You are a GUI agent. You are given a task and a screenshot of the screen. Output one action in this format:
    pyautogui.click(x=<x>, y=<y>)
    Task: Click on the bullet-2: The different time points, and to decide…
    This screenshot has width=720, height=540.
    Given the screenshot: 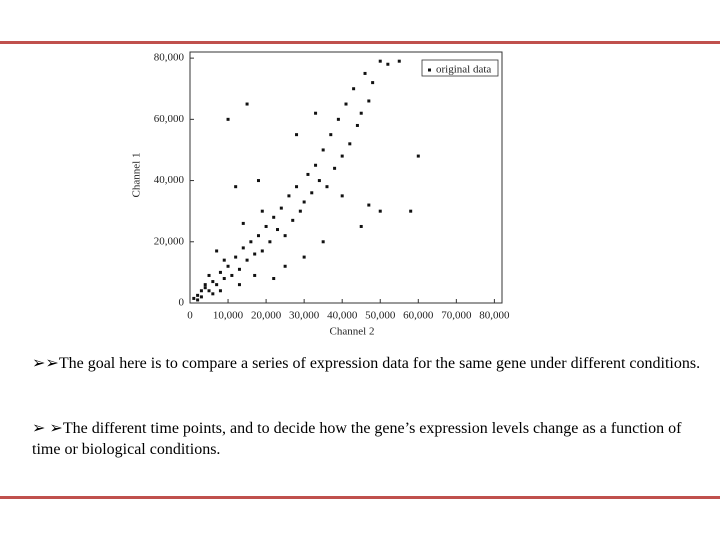 What is the action you would take?
    pyautogui.click(x=367, y=439)
    